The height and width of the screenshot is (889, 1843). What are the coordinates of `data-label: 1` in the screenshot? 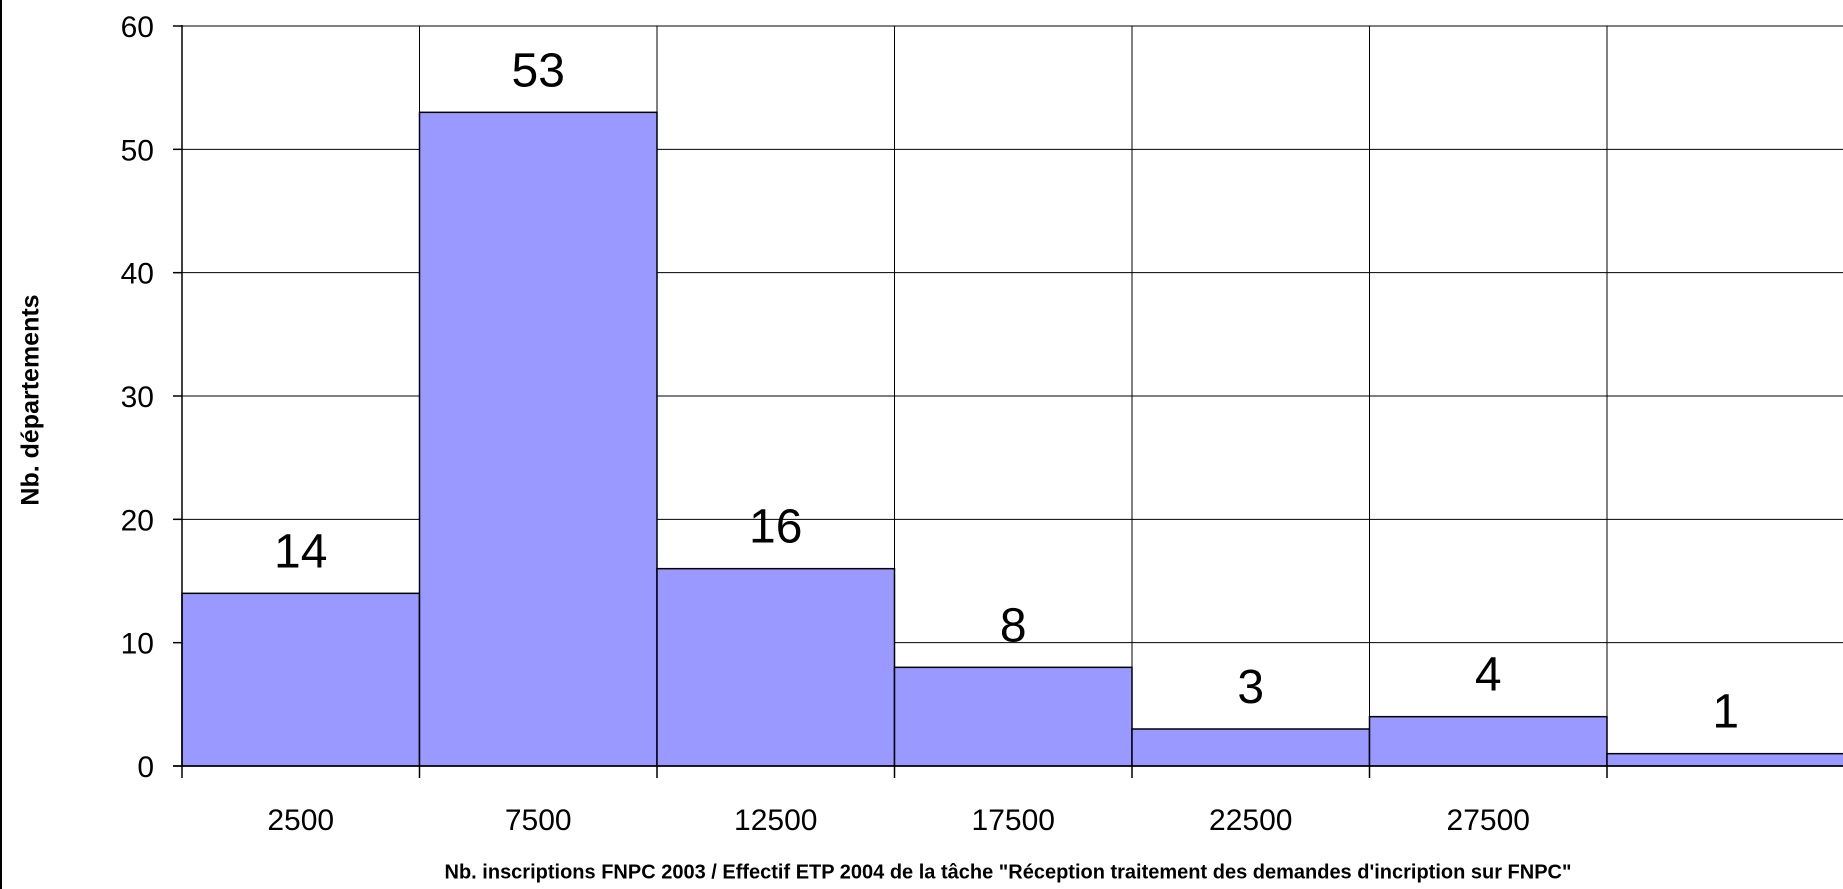 It's located at (1725, 712).